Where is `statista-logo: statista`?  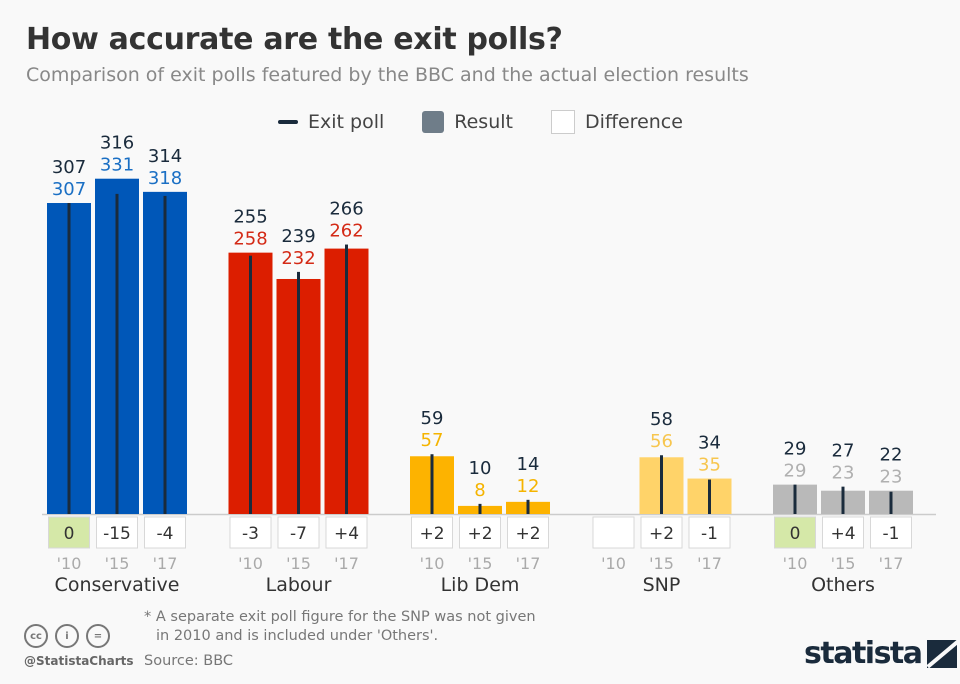 statista-logo: statista is located at coordinates (880, 653).